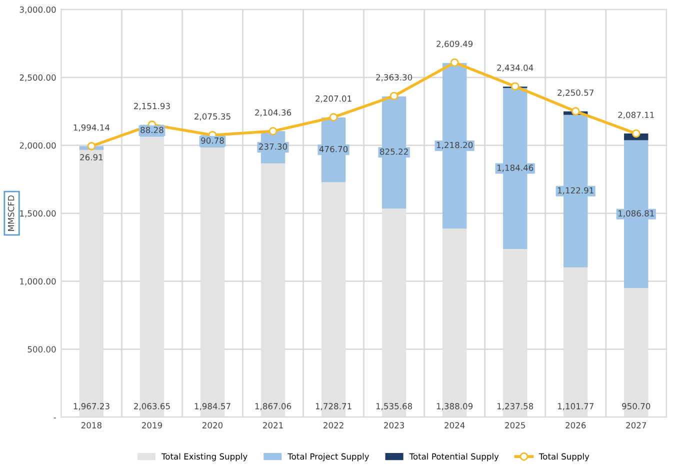  What do you see at coordinates (636, 214) in the screenshot?
I see `data-label: 1,086.81` at bounding box center [636, 214].